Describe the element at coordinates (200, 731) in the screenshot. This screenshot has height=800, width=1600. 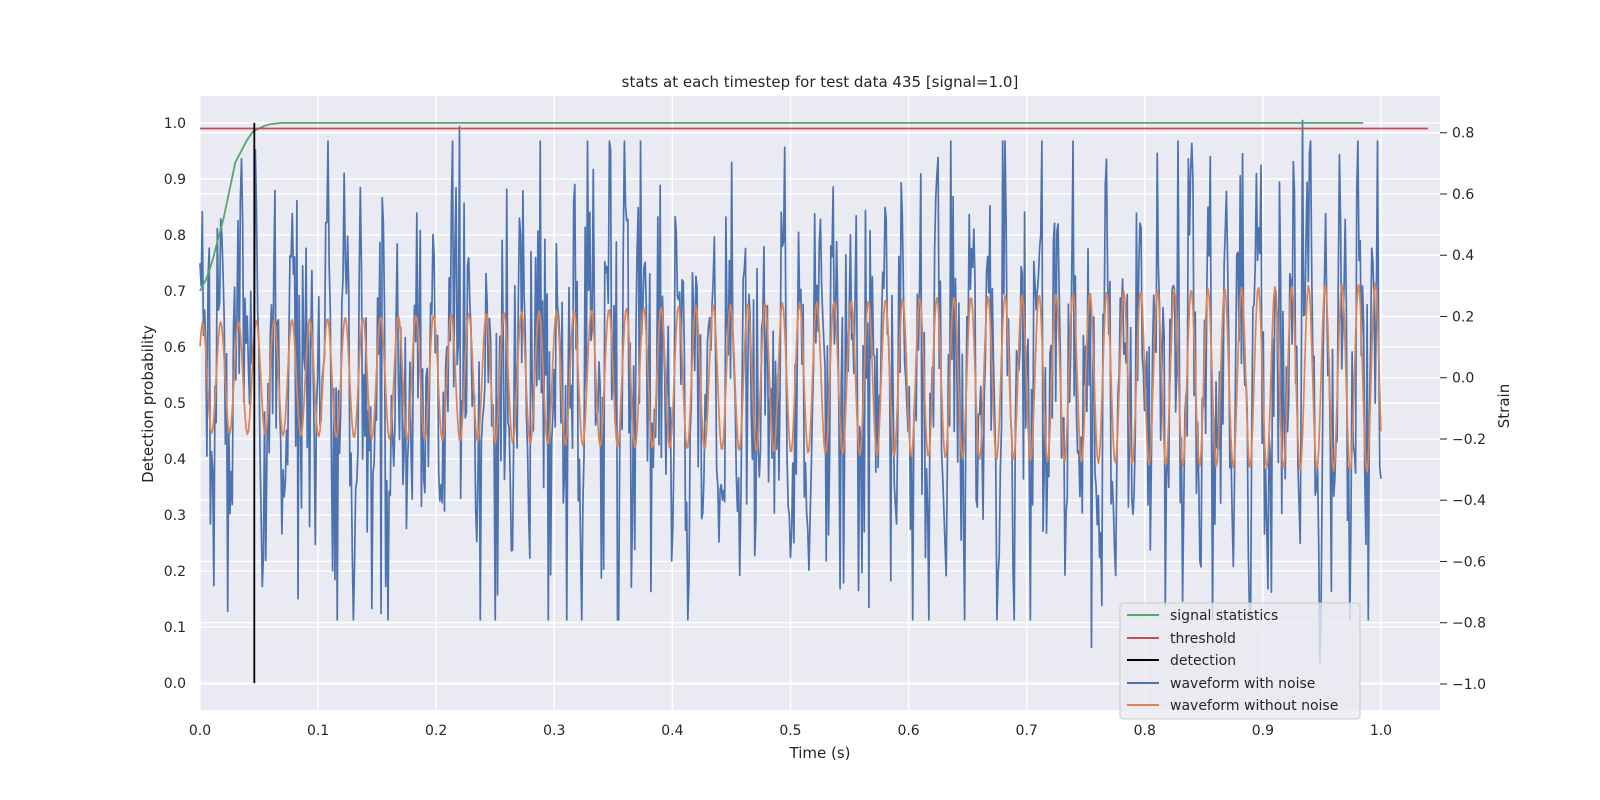
I see `x-tick-label: 0.0` at that location.